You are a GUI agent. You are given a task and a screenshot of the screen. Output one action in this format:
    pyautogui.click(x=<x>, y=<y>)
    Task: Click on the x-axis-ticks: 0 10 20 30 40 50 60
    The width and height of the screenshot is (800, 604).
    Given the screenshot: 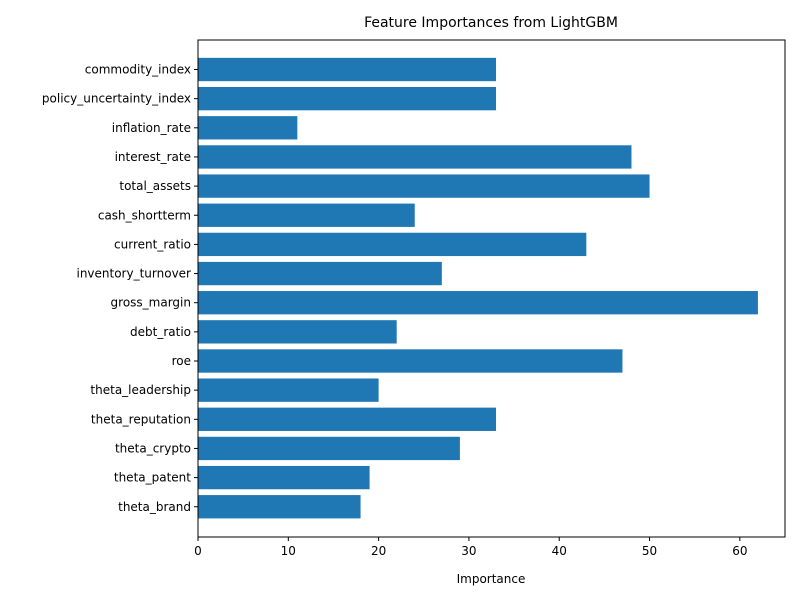 What is the action you would take?
    pyautogui.click(x=470, y=547)
    